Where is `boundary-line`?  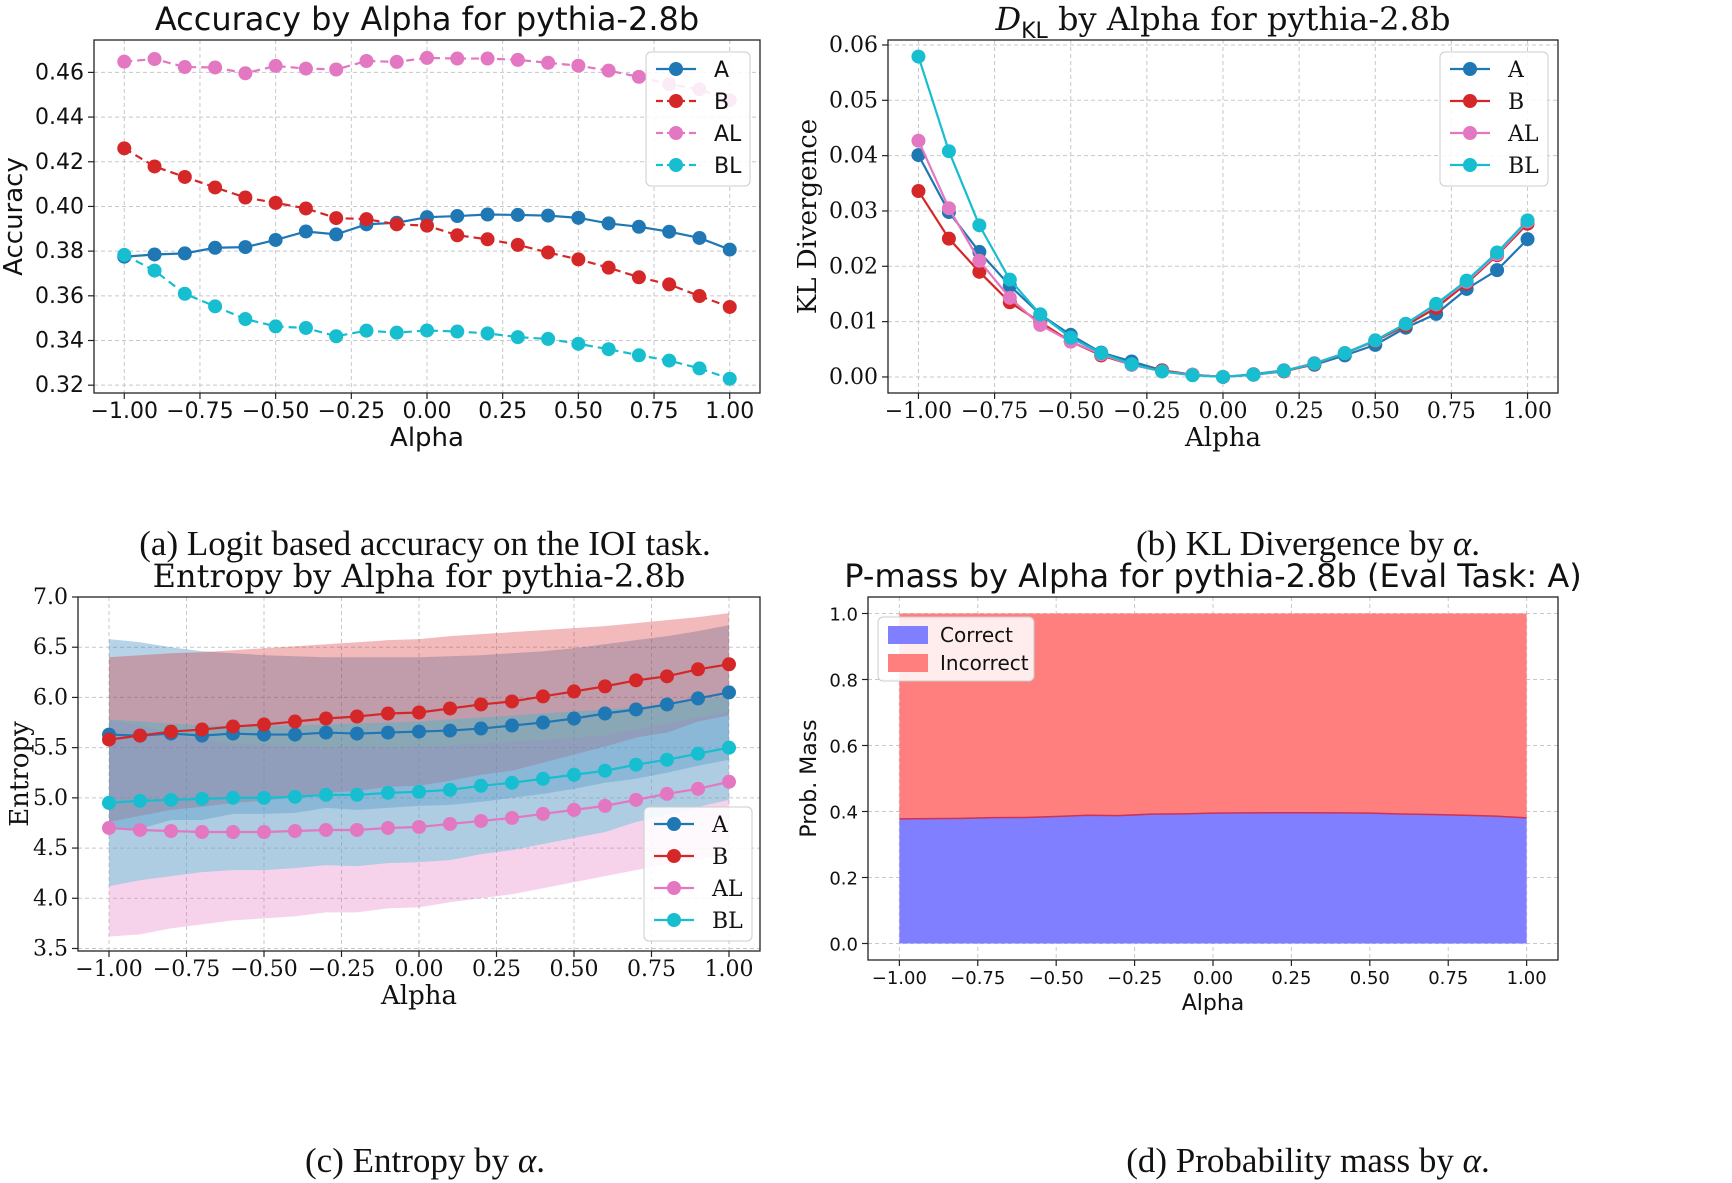
boundary-line is located at coordinates (1213, 815).